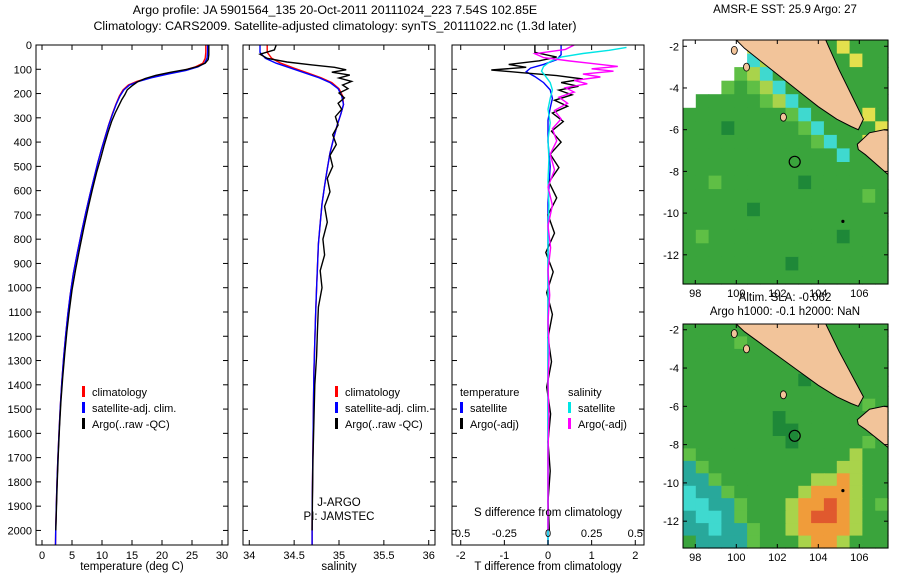 The image size is (900, 580). What do you see at coordinates (83, 407) in the screenshot?
I see `satellite-line-swatch` at bounding box center [83, 407].